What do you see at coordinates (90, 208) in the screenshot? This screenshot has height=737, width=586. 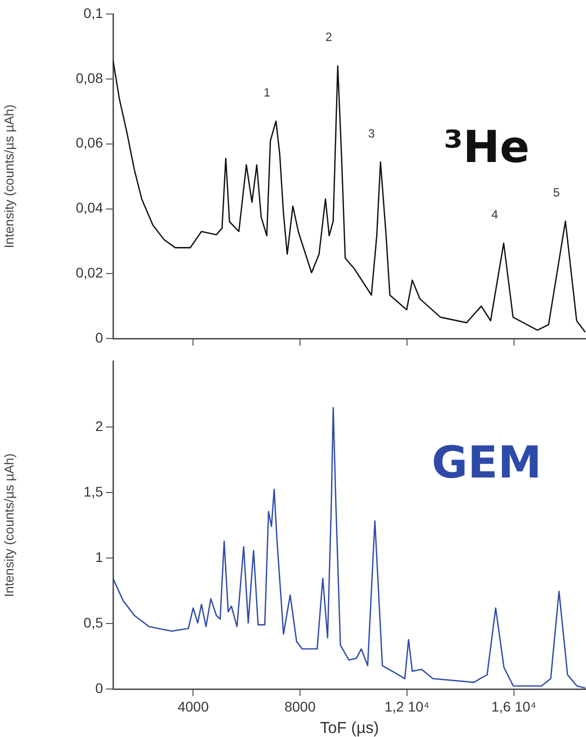 I see `y-tick-label: 0,04` at bounding box center [90, 208].